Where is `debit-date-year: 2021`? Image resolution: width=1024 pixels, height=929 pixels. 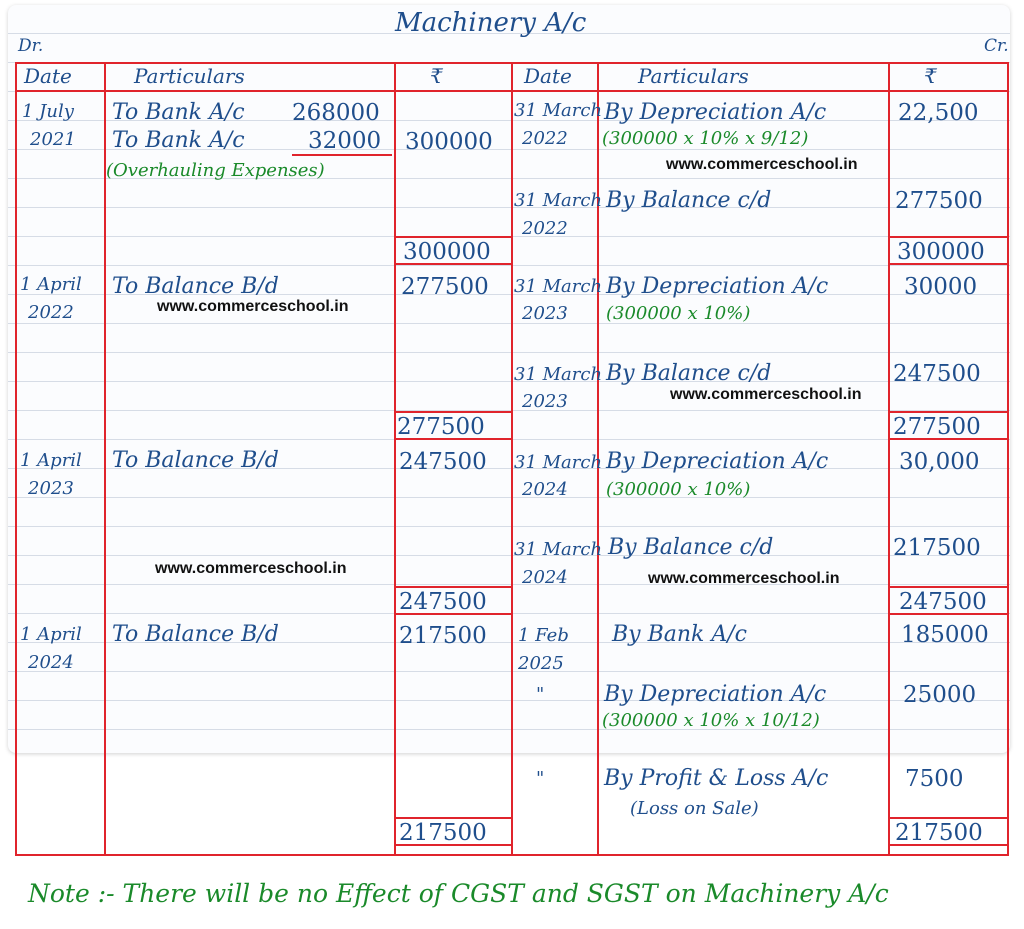 debit-date-year: 2021 is located at coordinates (53, 139).